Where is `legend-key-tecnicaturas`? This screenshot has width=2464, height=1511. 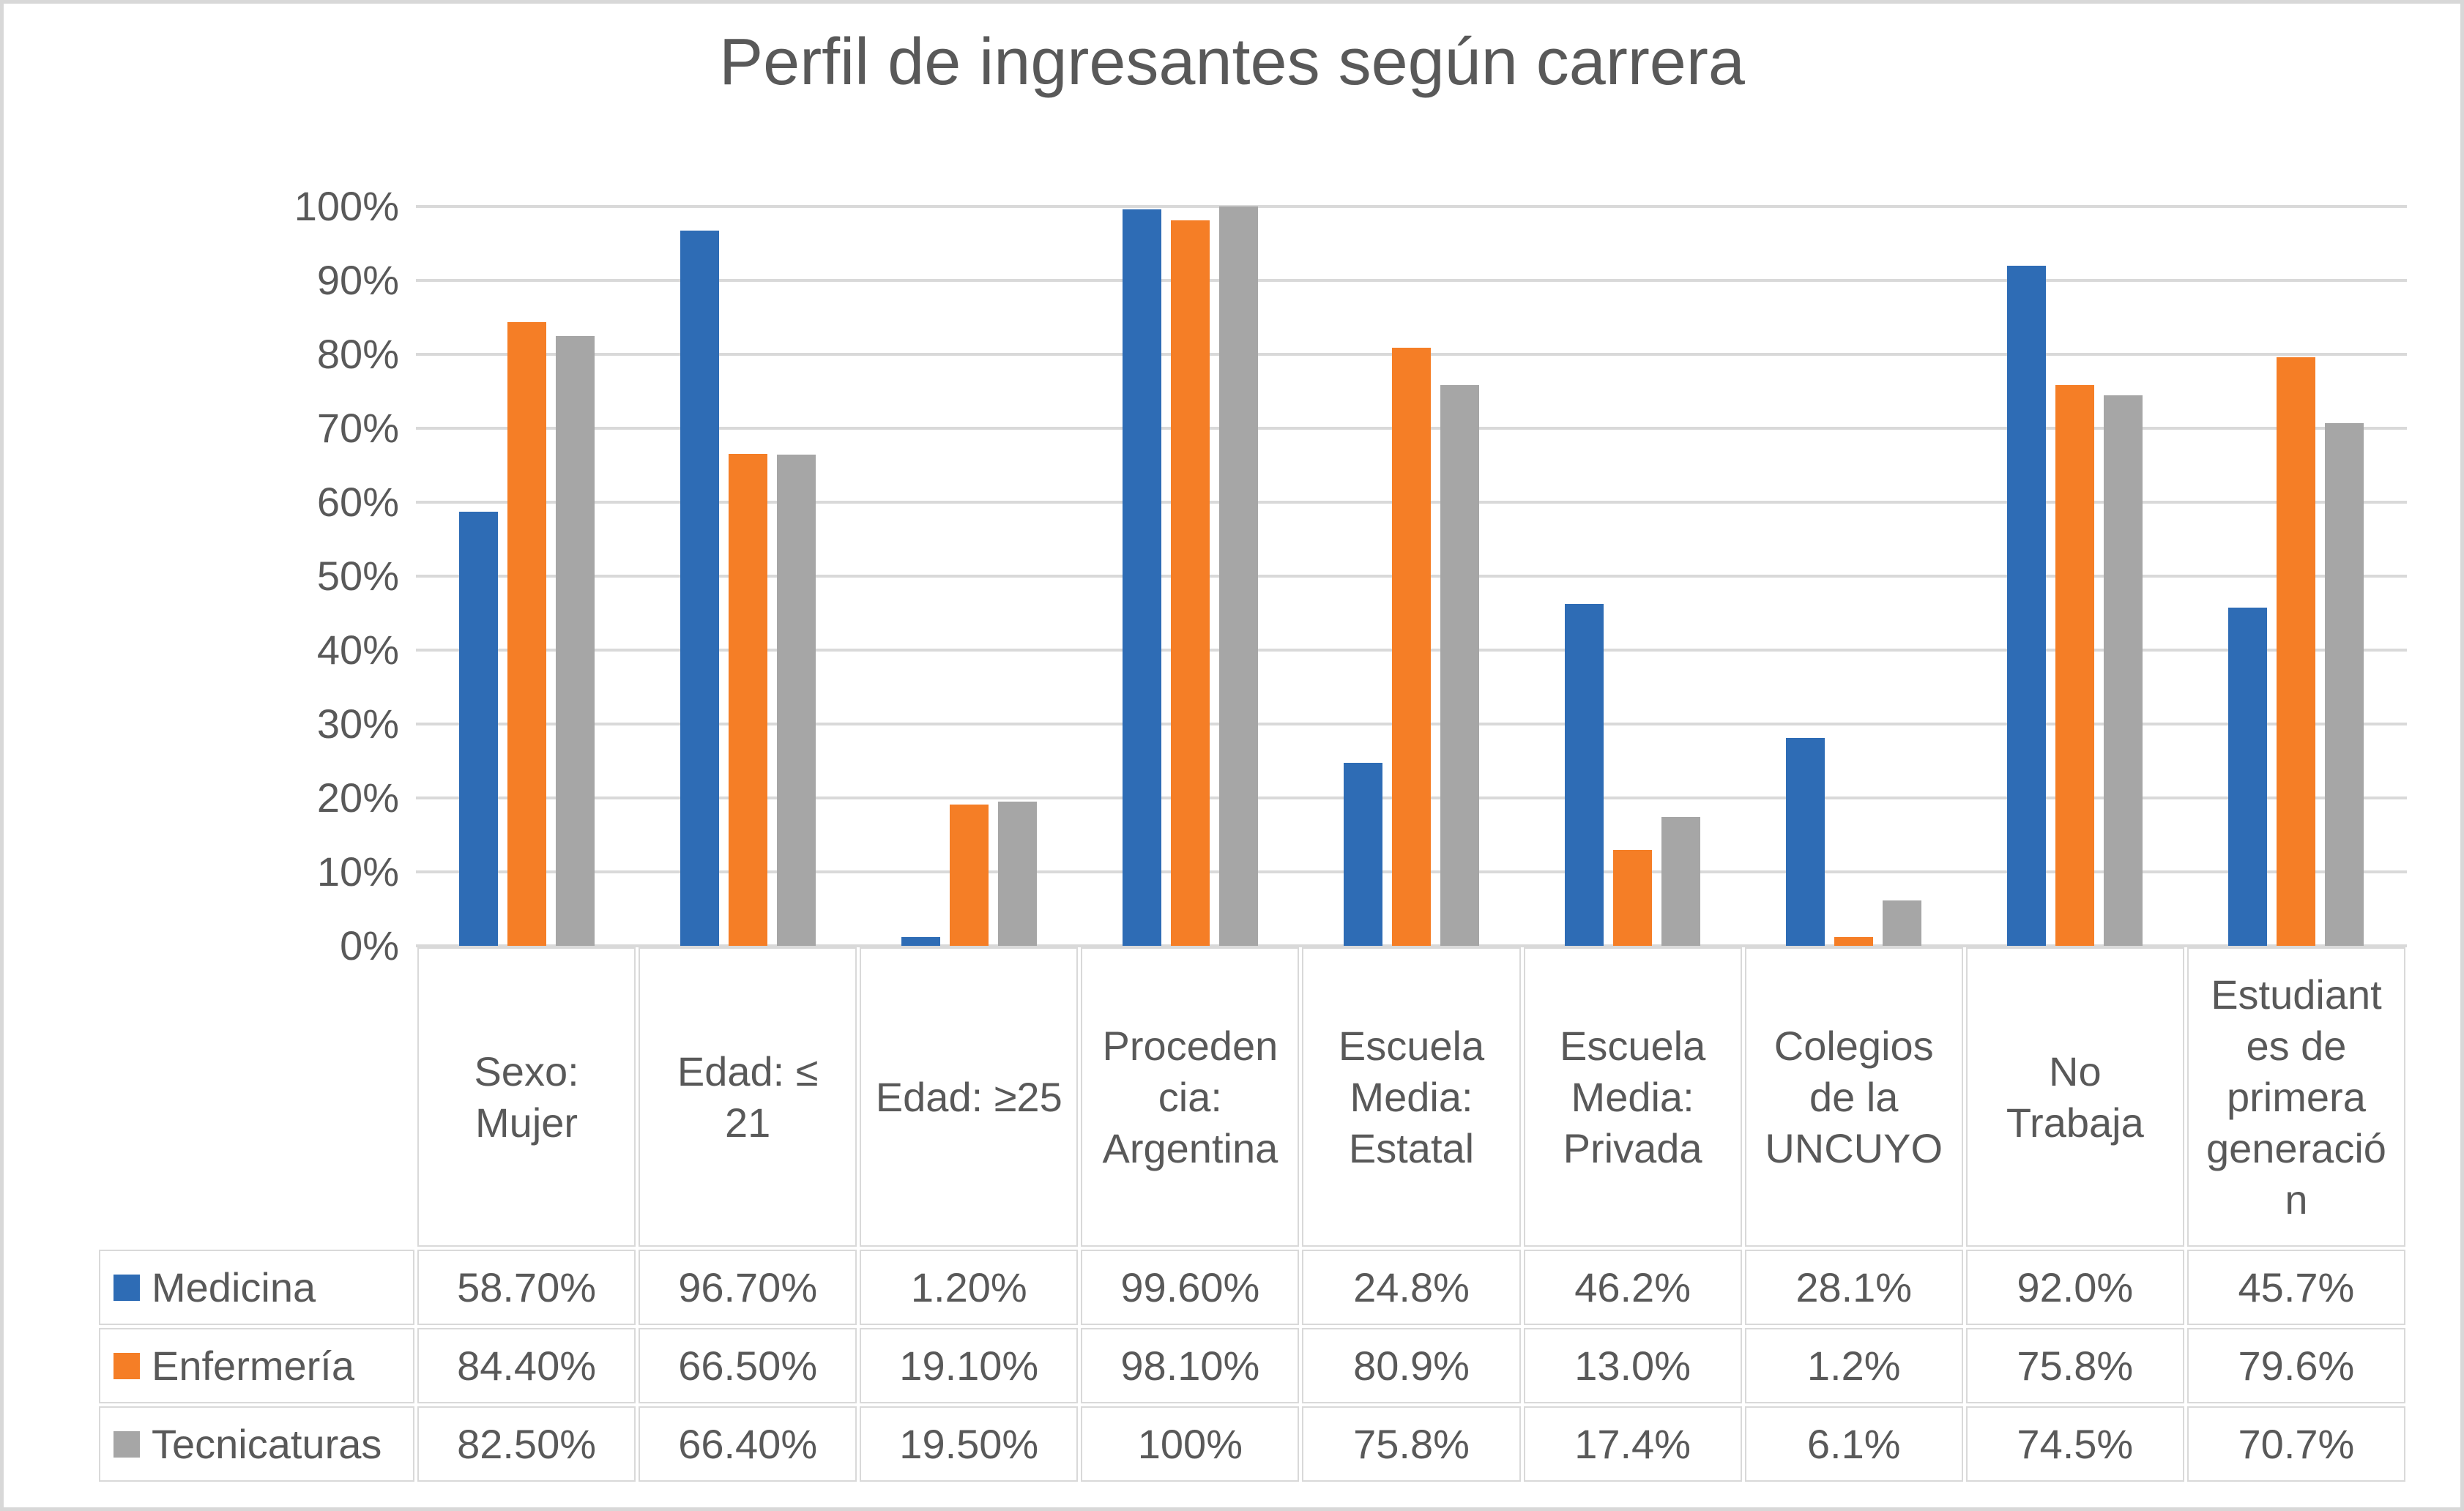
legend-key-tecnicaturas is located at coordinates (126, 1444).